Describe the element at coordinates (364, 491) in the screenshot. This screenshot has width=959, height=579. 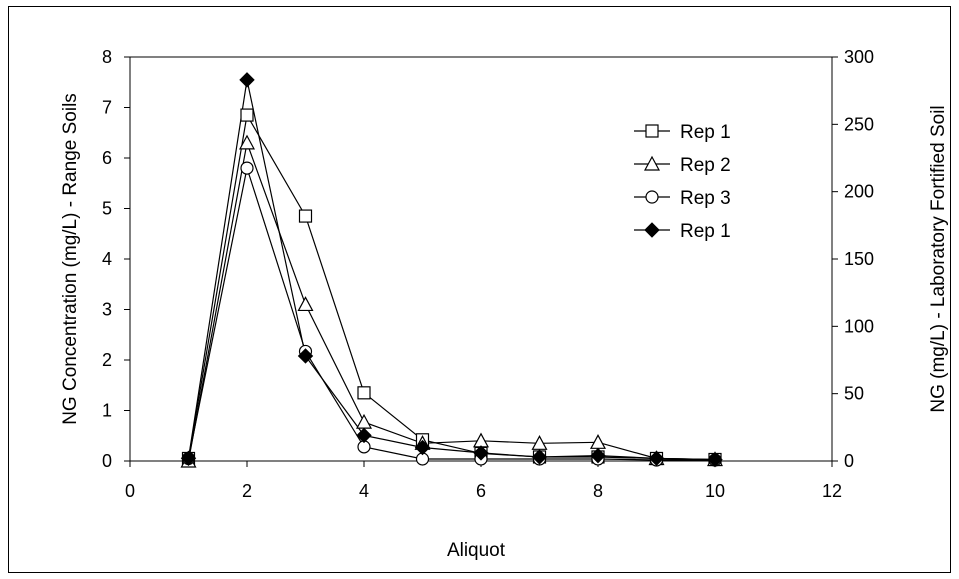
I see `x-tick-label: 4` at that location.